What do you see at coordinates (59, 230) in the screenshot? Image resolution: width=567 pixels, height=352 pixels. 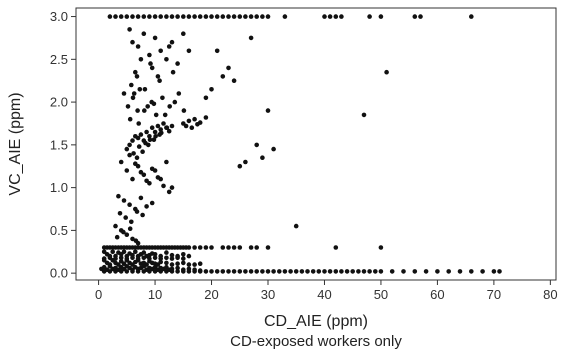 I see `y-tick-label: 0.5` at bounding box center [59, 230].